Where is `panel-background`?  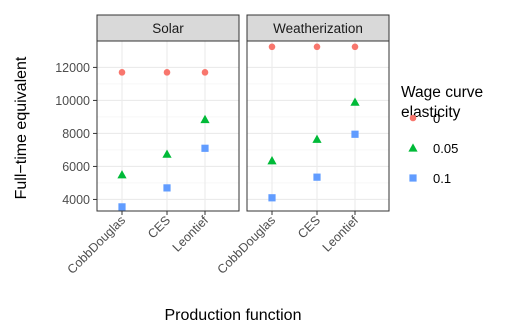
panel-background is located at coordinates (318, 126).